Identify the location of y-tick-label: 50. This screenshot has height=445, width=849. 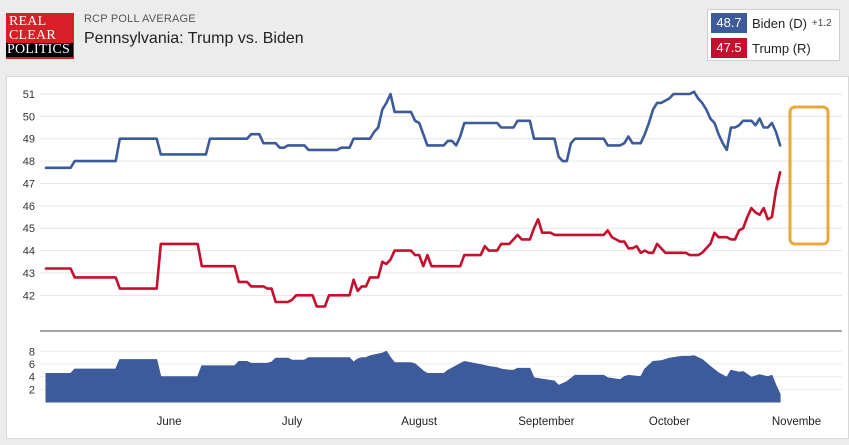
(29, 117).